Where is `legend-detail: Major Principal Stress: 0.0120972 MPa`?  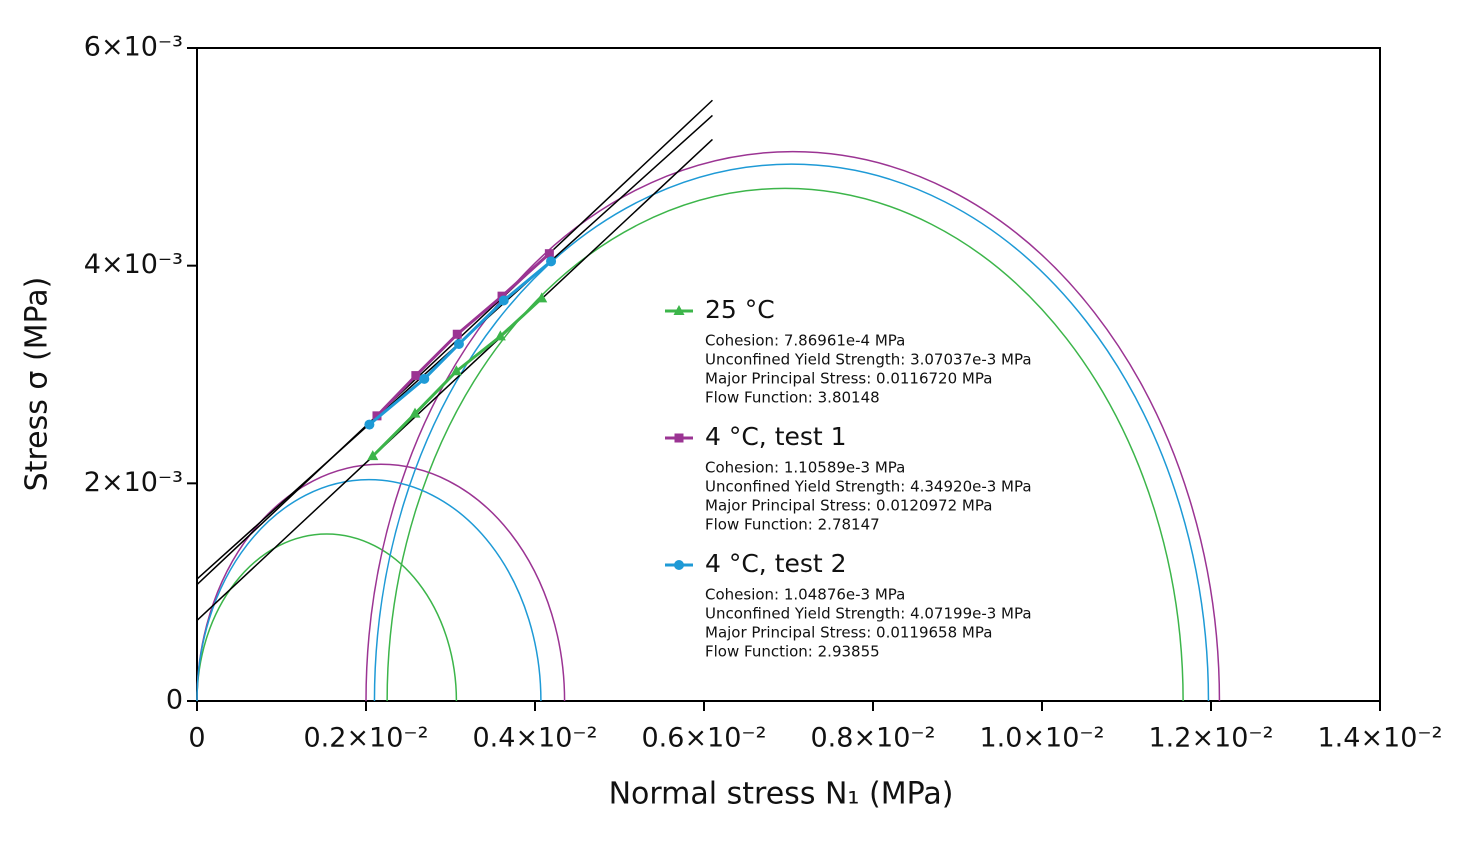
legend-detail: Major Principal Stress: 0.0120972 MPa is located at coordinates (848, 506).